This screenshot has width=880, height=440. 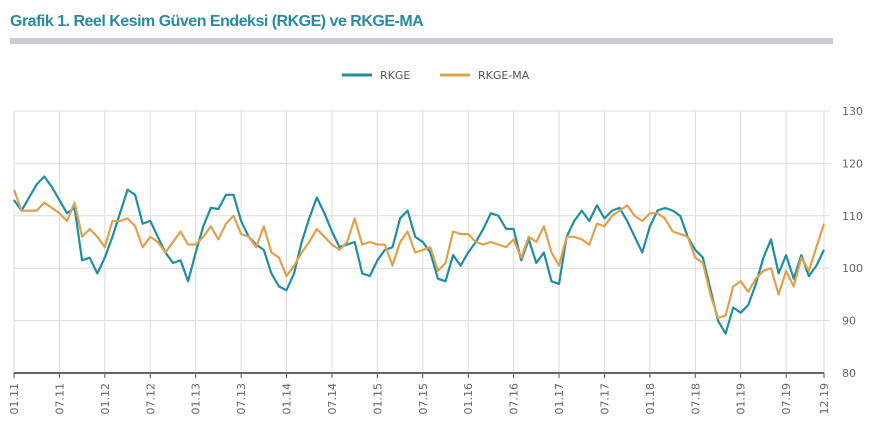 What do you see at coordinates (421, 41) in the screenshot?
I see `title-underline` at bounding box center [421, 41].